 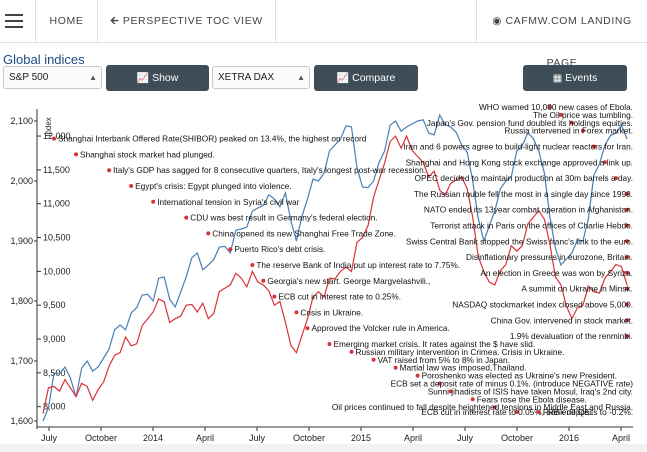 I want to click on show-button: 📈 Show, so click(x=157, y=78).